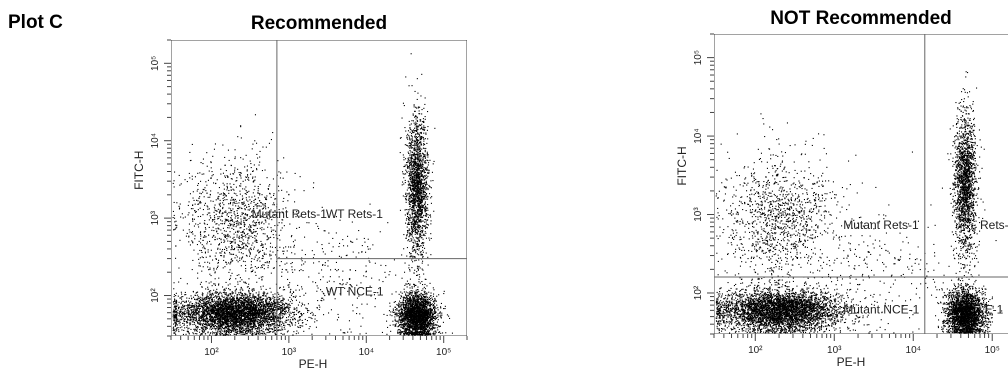  Describe the element at coordinates (994, 309) in the screenshot. I see `quadrant-label: E-1` at that location.